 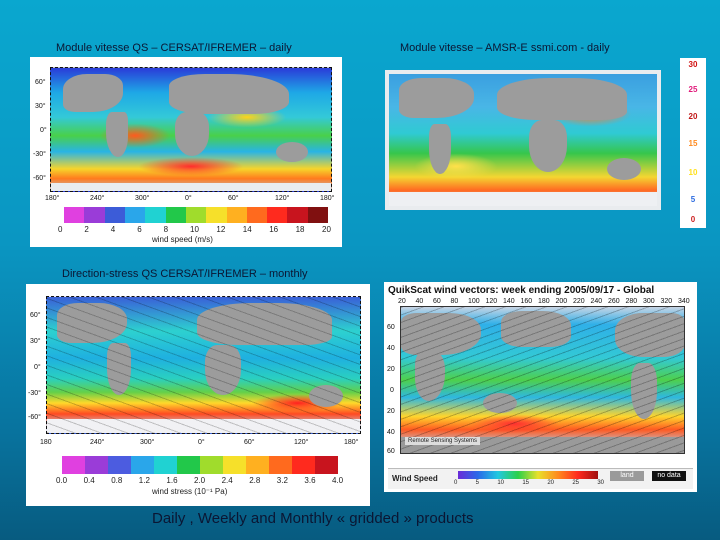 What do you see at coordinates (43, 130) in the screenshot?
I see `qs-lat-tick: 0°` at bounding box center [43, 130].